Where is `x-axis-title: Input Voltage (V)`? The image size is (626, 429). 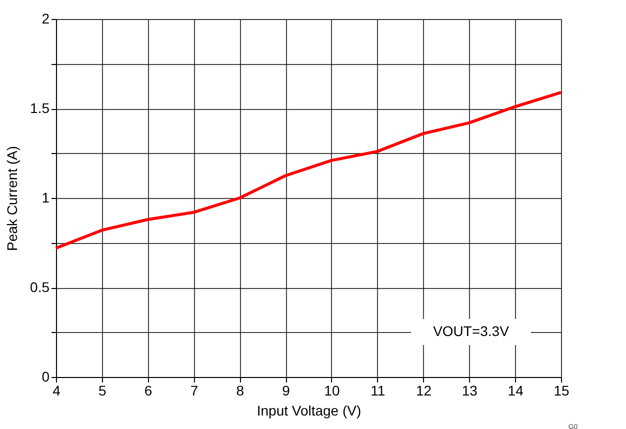 x-axis-title: Input Voltage (V) is located at coordinates (309, 410).